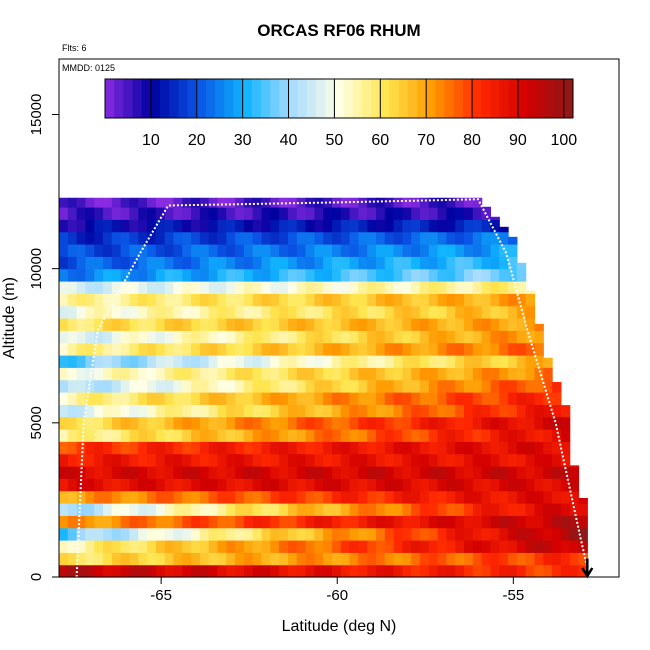 The image size is (650, 650). What do you see at coordinates (339, 626) in the screenshot?
I see `x-axis-label: Latitude (deg N)` at bounding box center [339, 626].